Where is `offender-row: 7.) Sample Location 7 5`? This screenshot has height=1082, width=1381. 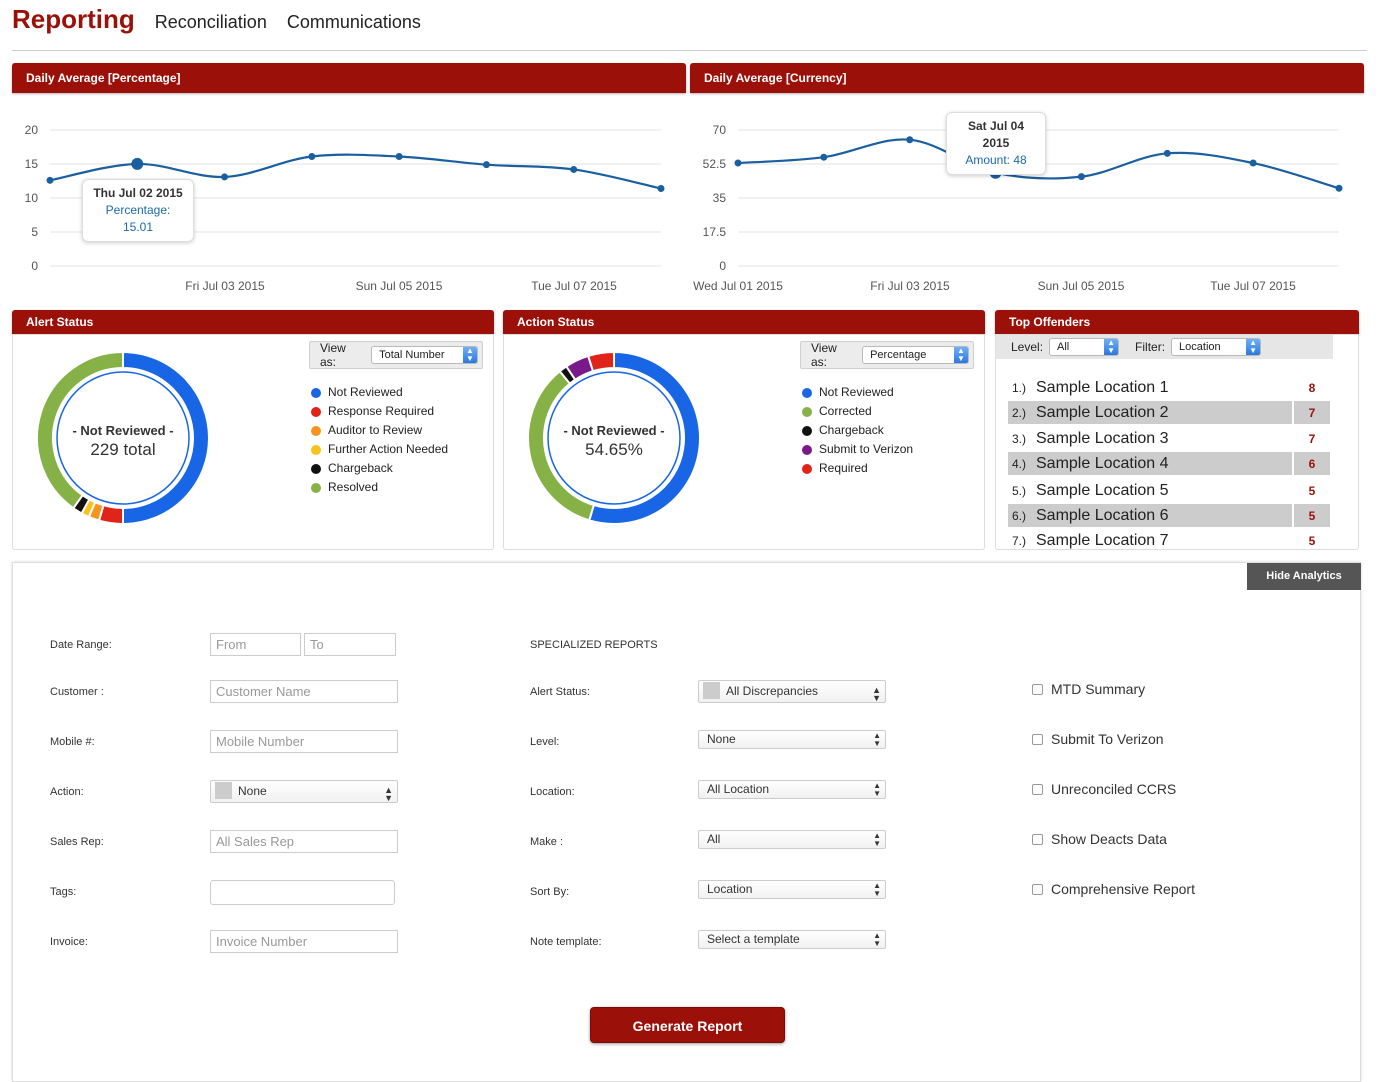
offender-row: 7.) Sample Location 7 5 is located at coordinates (1169, 539).